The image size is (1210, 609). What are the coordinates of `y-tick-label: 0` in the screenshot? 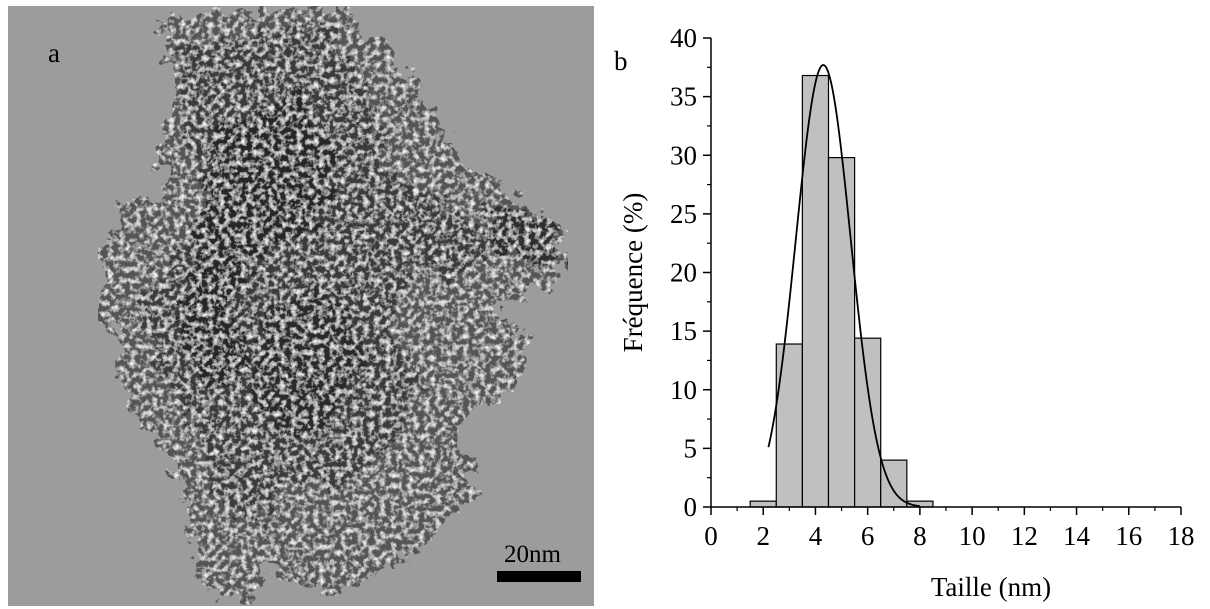 It's located at (691, 507).